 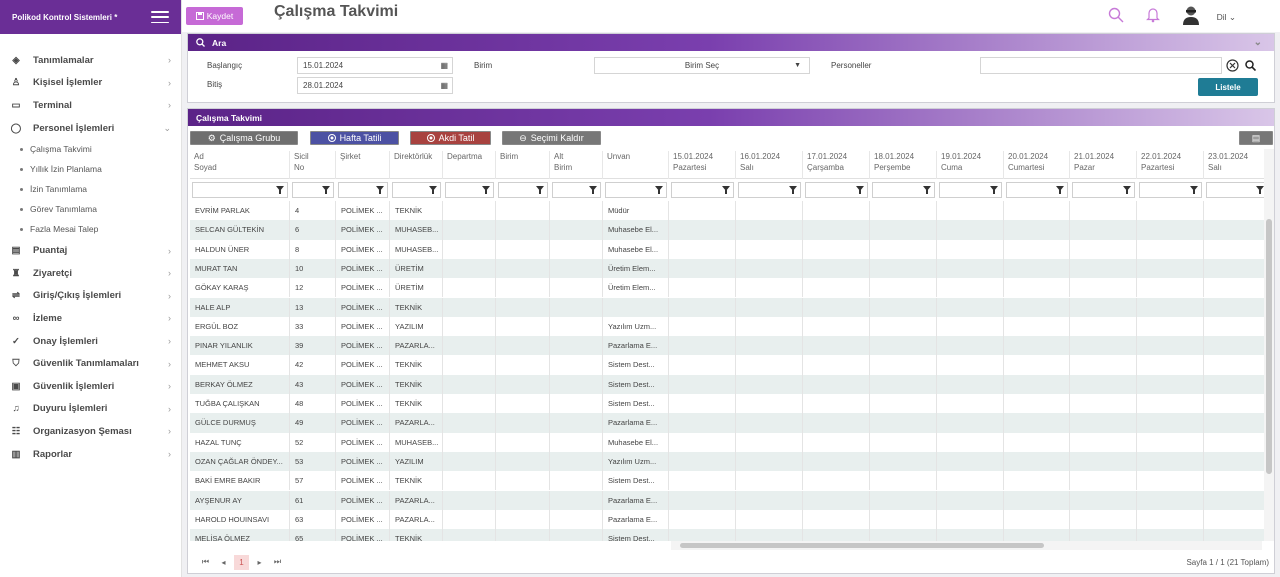 What do you see at coordinates (313, 480) in the screenshot?
I see `table-cell: 57` at bounding box center [313, 480].